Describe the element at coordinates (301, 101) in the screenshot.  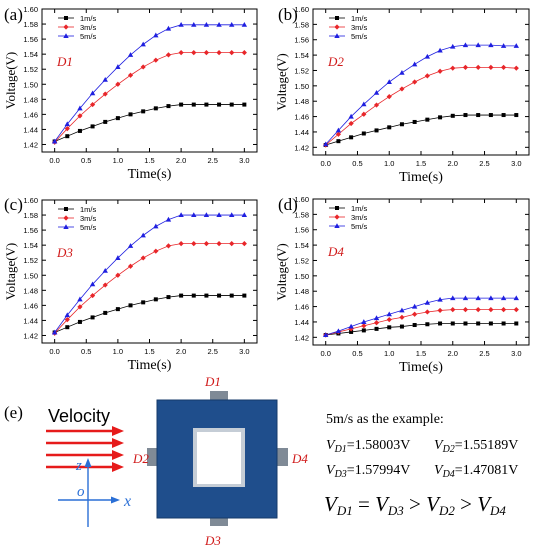
I see `y-tick-label-b-3: 1.48` at that location.